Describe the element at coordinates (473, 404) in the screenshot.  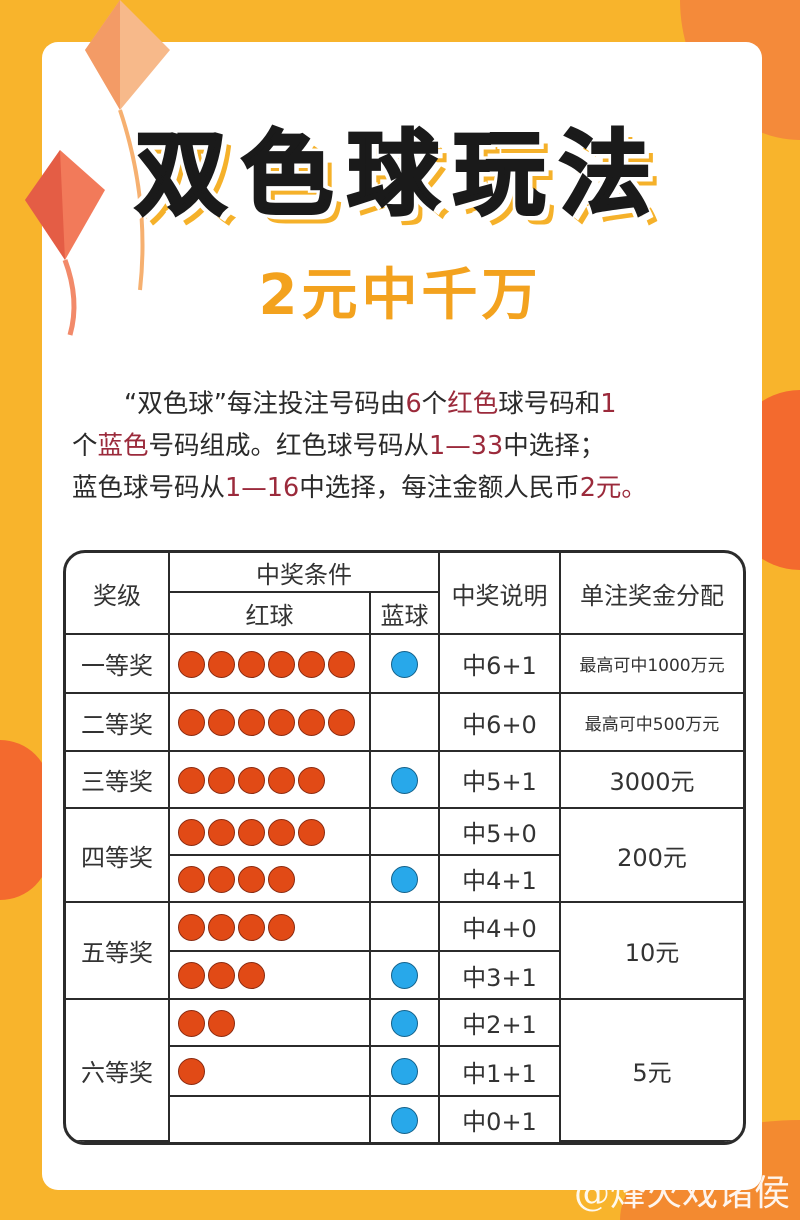
I see `highlight-text: 红色` at that location.